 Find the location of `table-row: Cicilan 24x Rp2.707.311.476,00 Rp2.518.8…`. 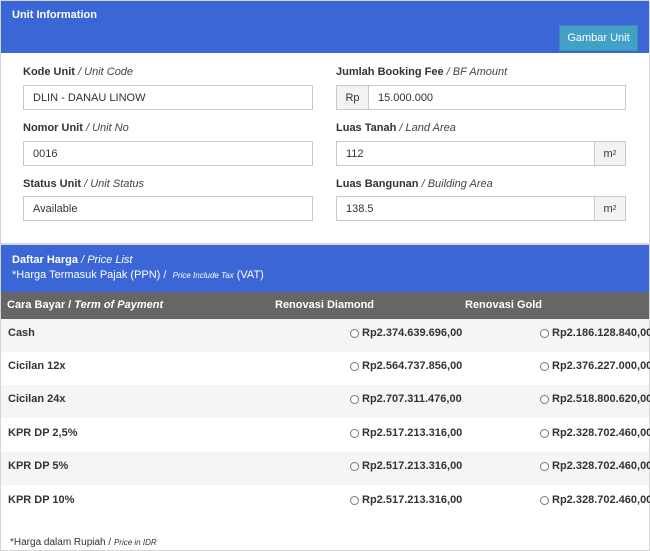

table-row: Cicilan 24x Rp2.707.311.476,00 Rp2.518.8… is located at coordinates (325, 401).